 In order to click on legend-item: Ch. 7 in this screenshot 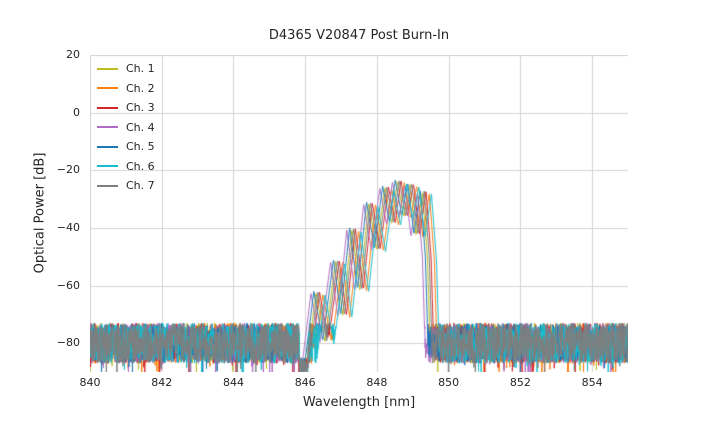, I will do `click(126, 186)`.